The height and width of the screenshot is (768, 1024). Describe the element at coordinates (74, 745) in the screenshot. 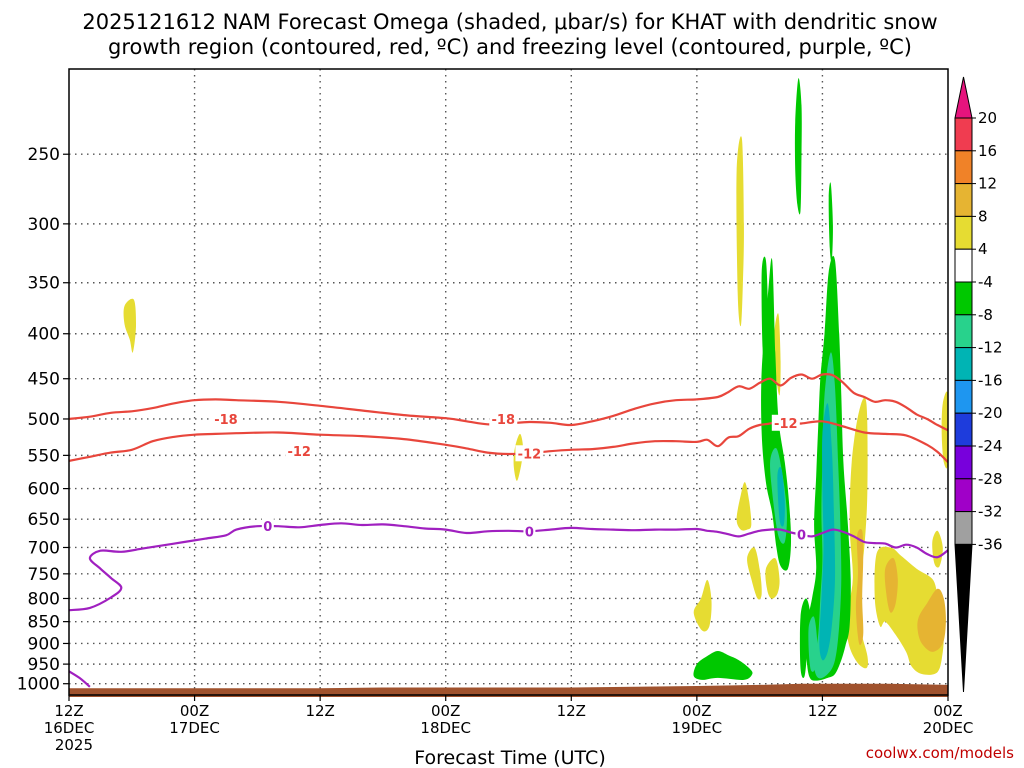

I see `x-tick-label-0-3: 2025` at that location.